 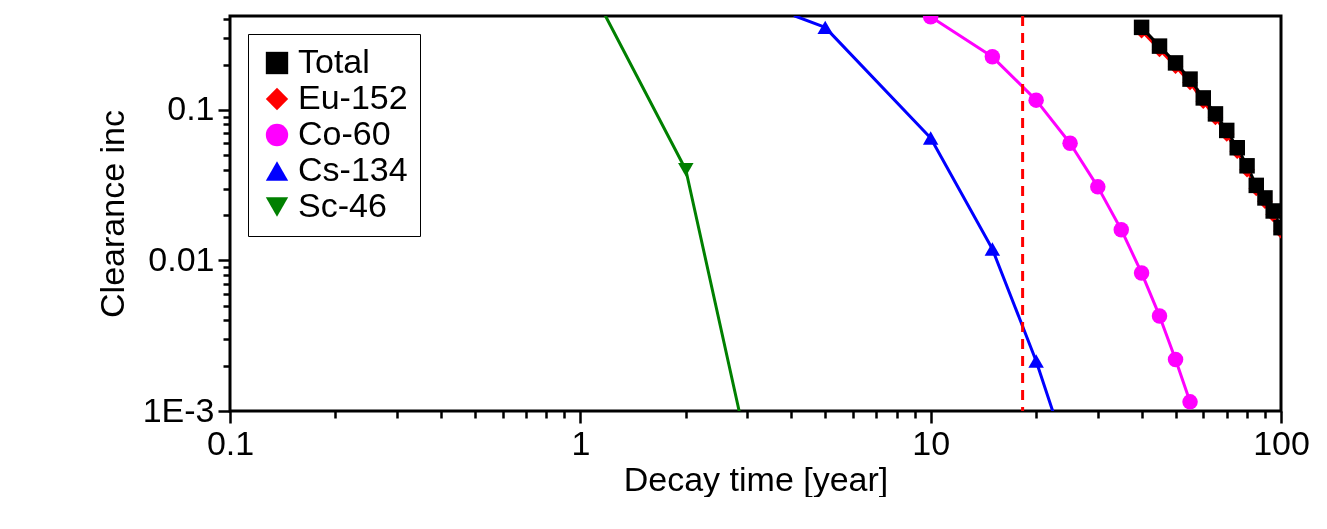 I want to click on legend-label: Cs-134, so click(x=353, y=169).